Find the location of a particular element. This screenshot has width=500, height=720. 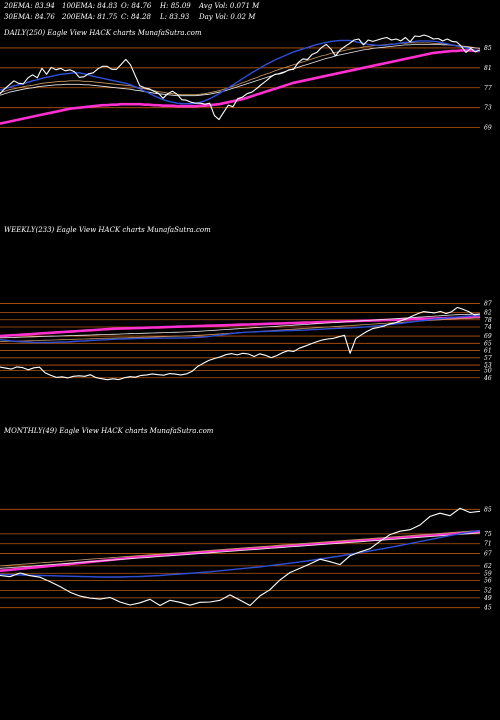

monthly-tick-label: 62 is located at coordinates (488, 566).